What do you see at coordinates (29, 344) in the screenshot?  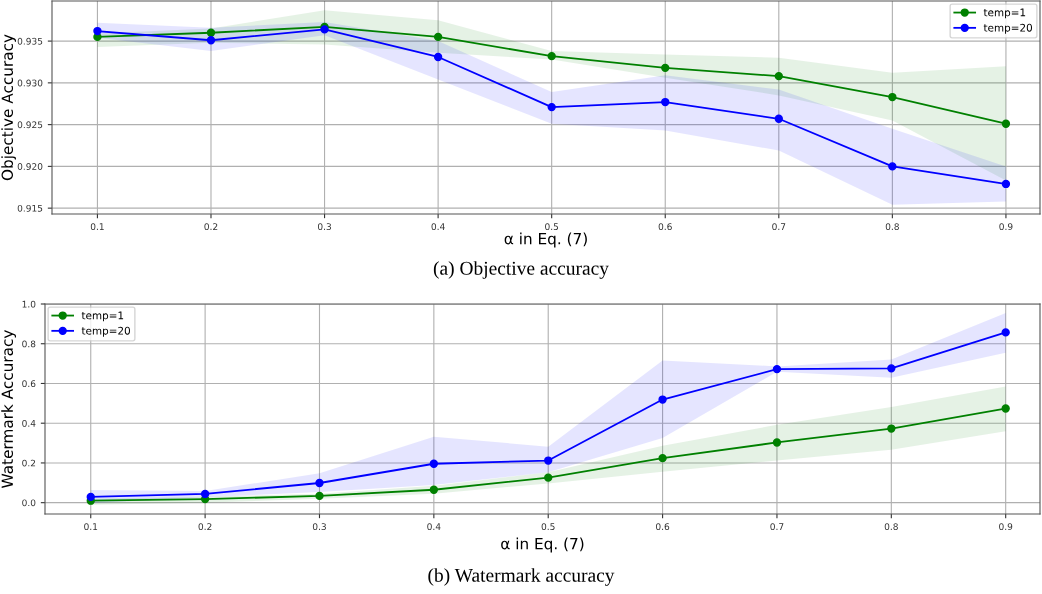 I see `y-tick-label: 0.8` at bounding box center [29, 344].